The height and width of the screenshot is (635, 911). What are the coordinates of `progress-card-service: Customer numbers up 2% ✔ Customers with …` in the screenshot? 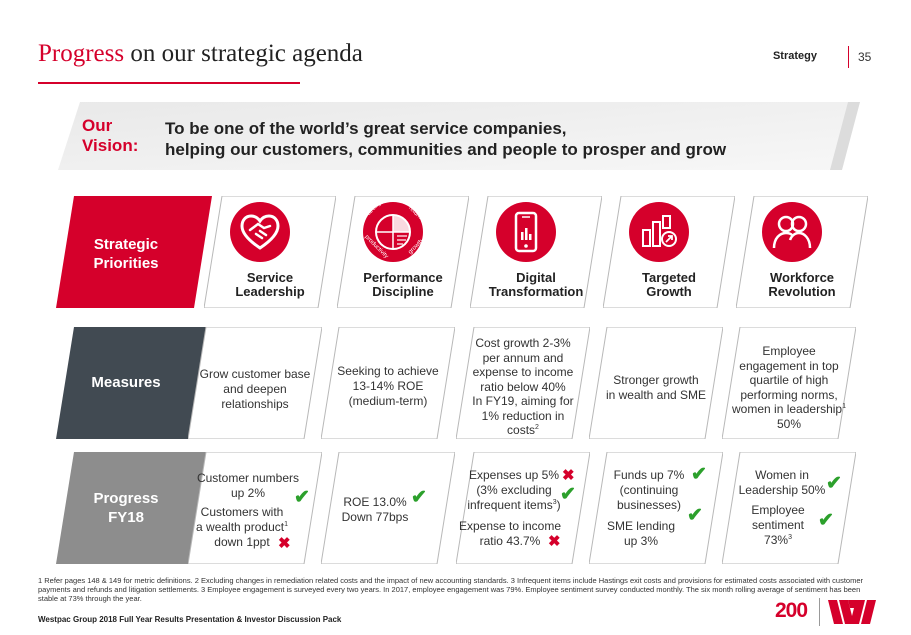 It's located at (255, 508).